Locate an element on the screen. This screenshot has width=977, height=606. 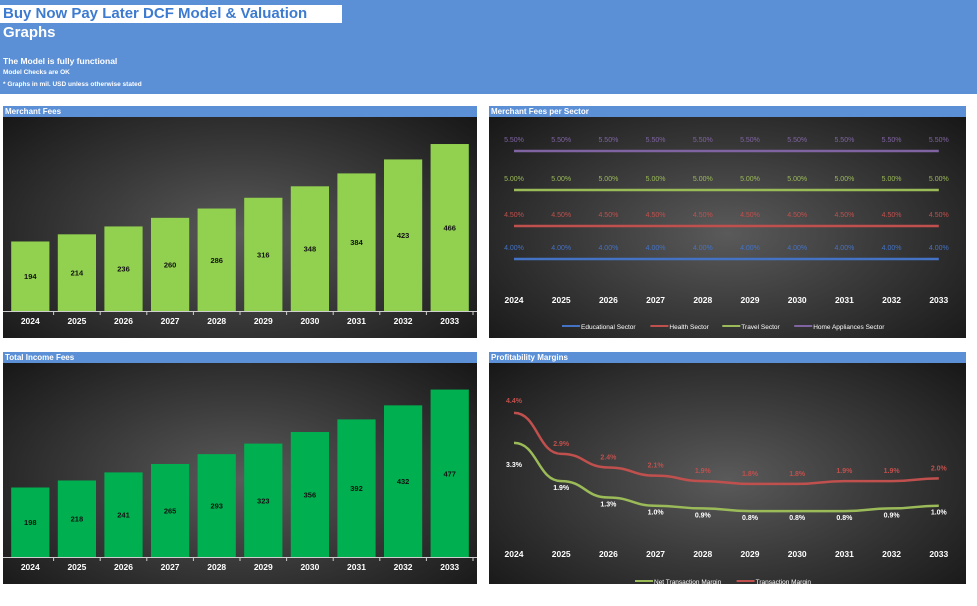
bar-value-label: 466 is located at coordinates (449, 228).